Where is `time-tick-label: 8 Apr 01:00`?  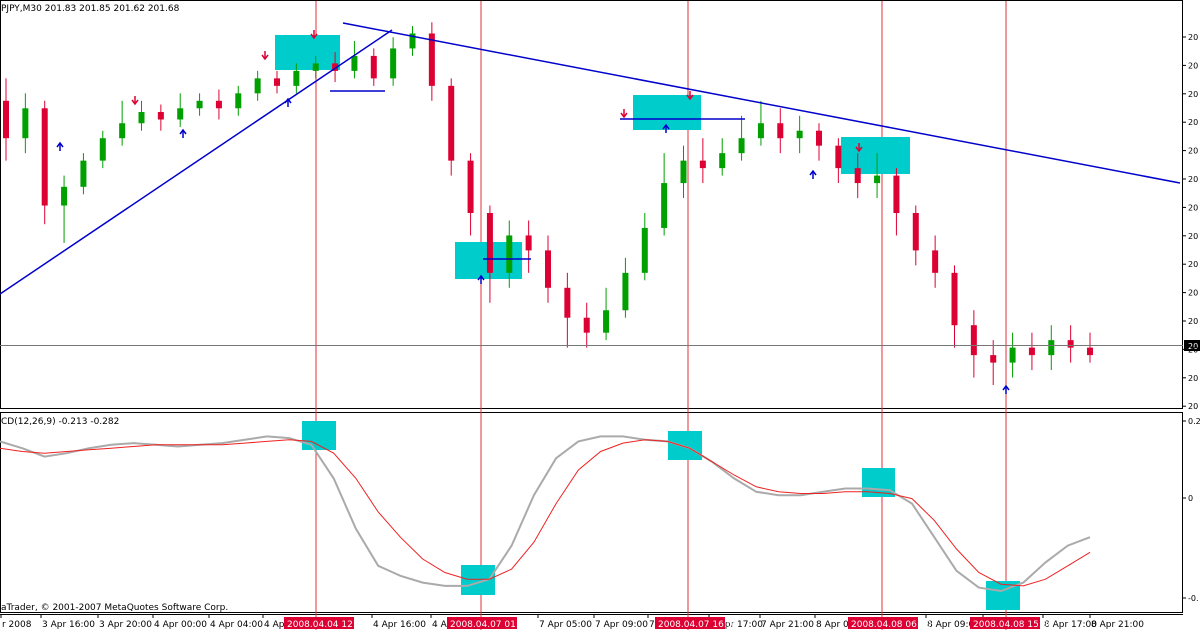
time-tick-label: 8 Apr 01:00 is located at coordinates (842, 625).